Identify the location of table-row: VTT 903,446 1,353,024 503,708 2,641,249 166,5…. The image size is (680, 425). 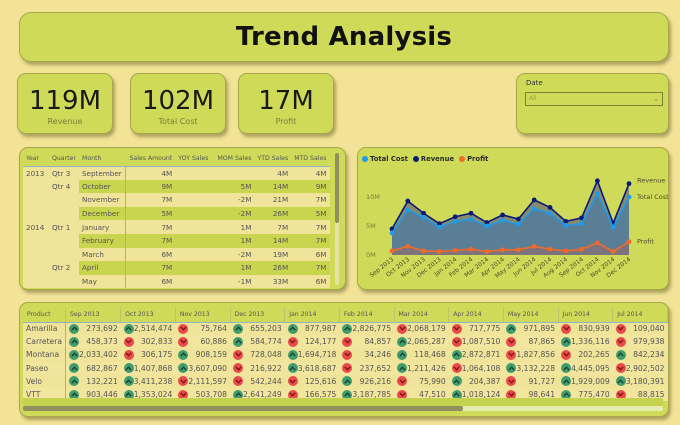
(345, 394).